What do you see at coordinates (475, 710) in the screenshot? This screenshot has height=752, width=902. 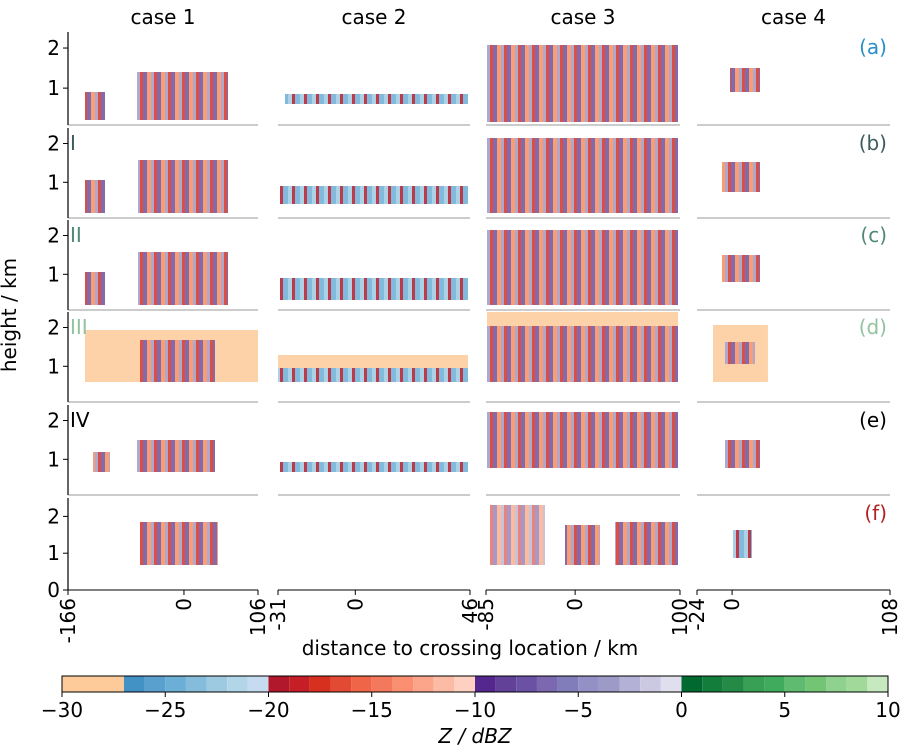 I see `colorbar-tick-label: −10` at bounding box center [475, 710].